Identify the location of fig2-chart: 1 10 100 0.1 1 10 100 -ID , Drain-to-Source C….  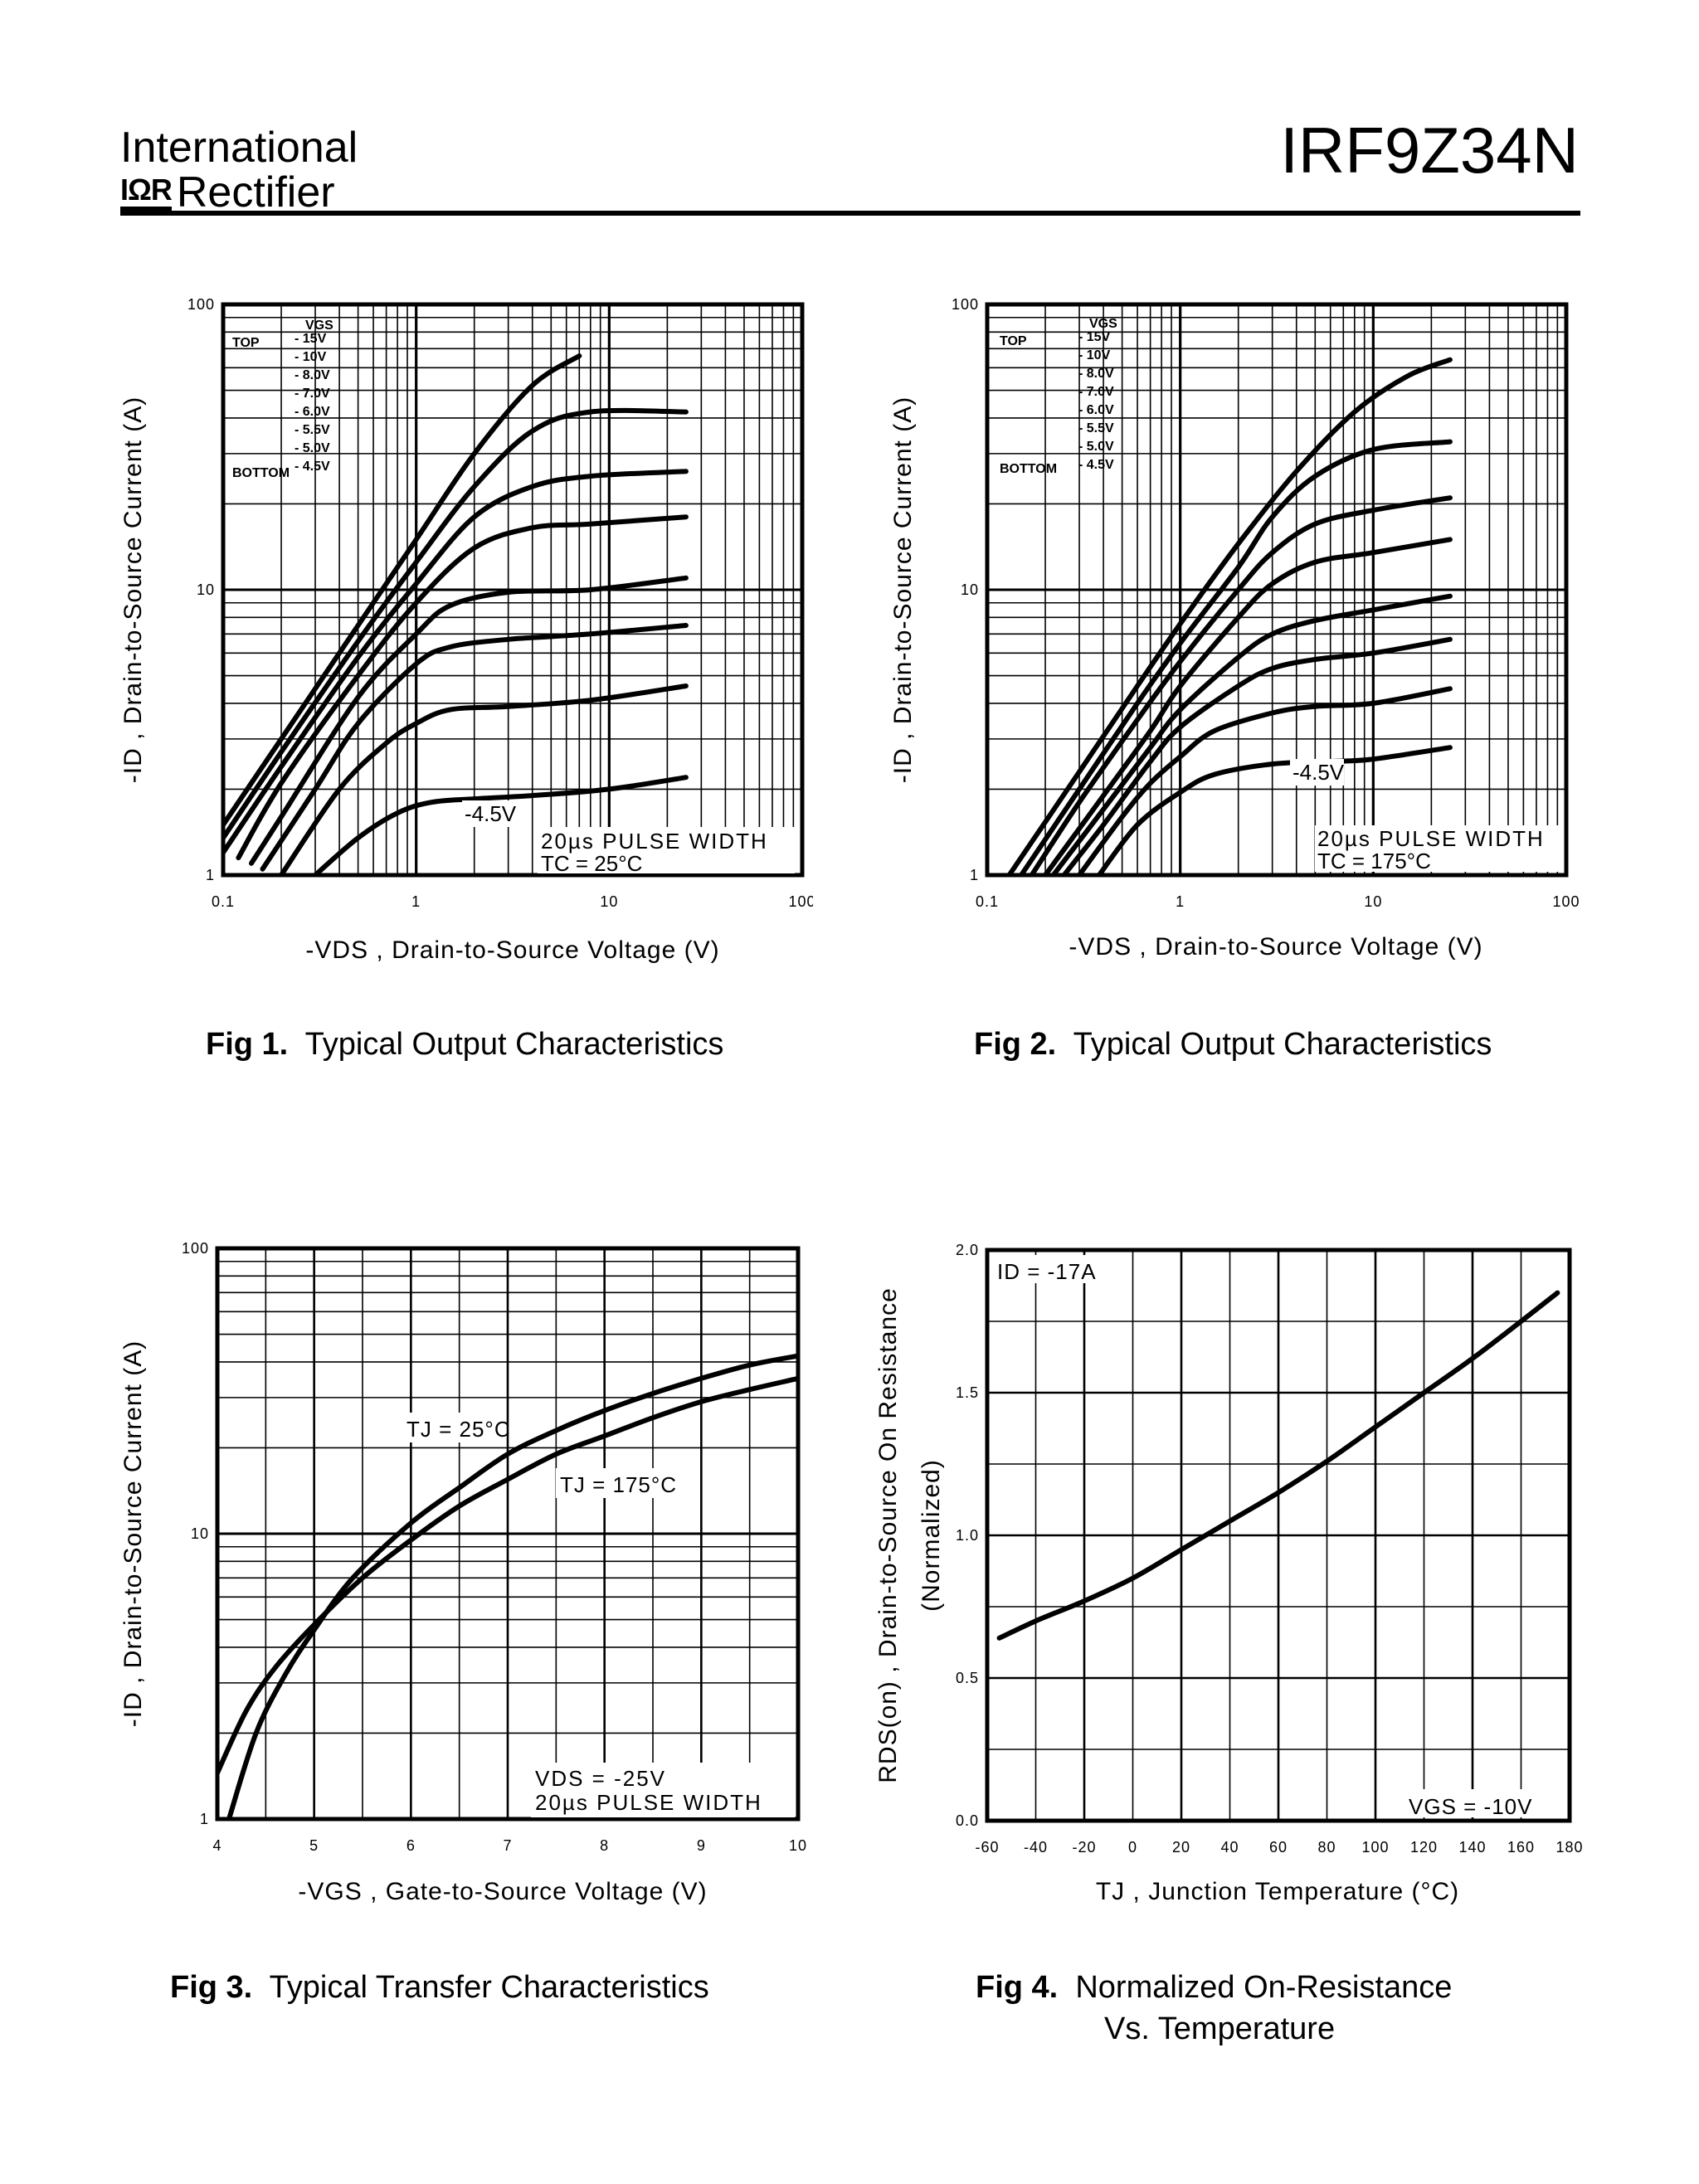
(1234, 628).